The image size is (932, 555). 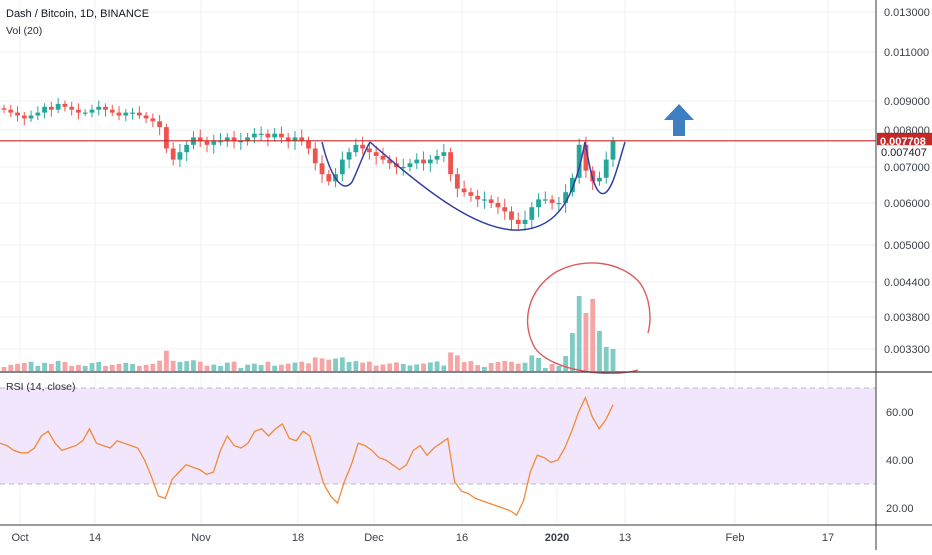 I want to click on annotation-circle, so click(x=588, y=318).